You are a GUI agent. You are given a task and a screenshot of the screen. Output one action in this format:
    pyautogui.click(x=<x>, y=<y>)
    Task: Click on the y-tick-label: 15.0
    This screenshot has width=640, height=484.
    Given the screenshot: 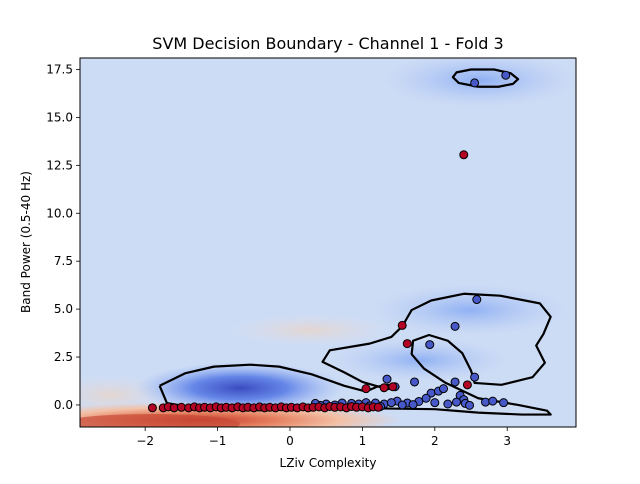 What is the action you would take?
    pyautogui.click(x=59, y=117)
    